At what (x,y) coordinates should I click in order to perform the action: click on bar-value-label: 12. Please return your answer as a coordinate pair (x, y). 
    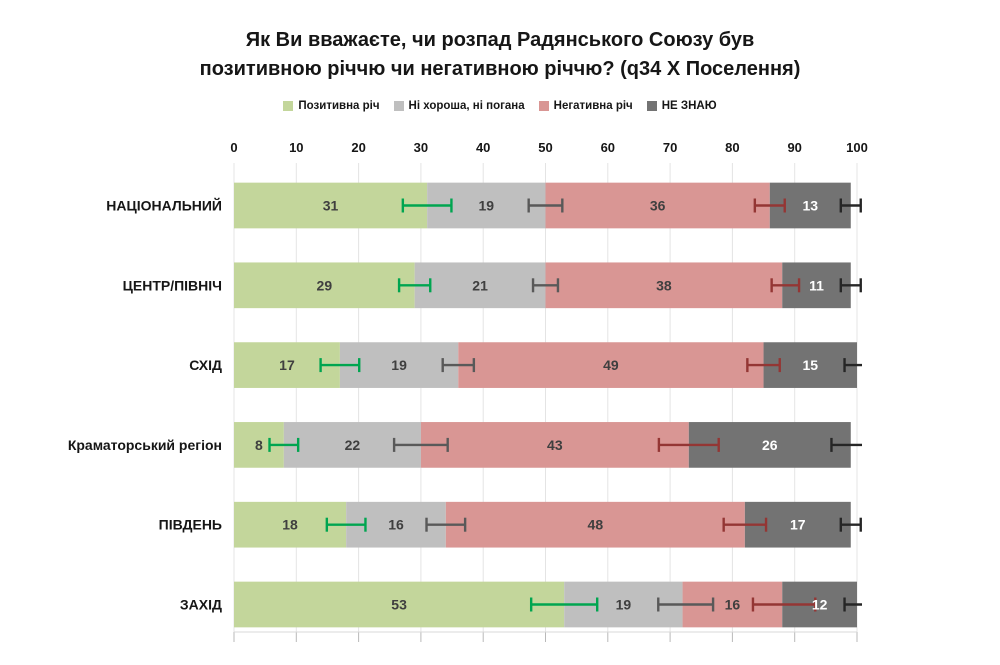
    Looking at the image, I should click on (820, 605).